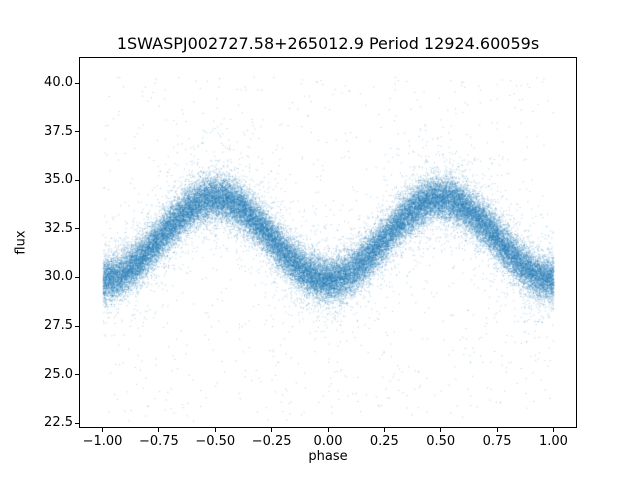 The width and height of the screenshot is (640, 480). Describe the element at coordinates (58, 180) in the screenshot. I see `y-tick-label: 35.0` at that location.